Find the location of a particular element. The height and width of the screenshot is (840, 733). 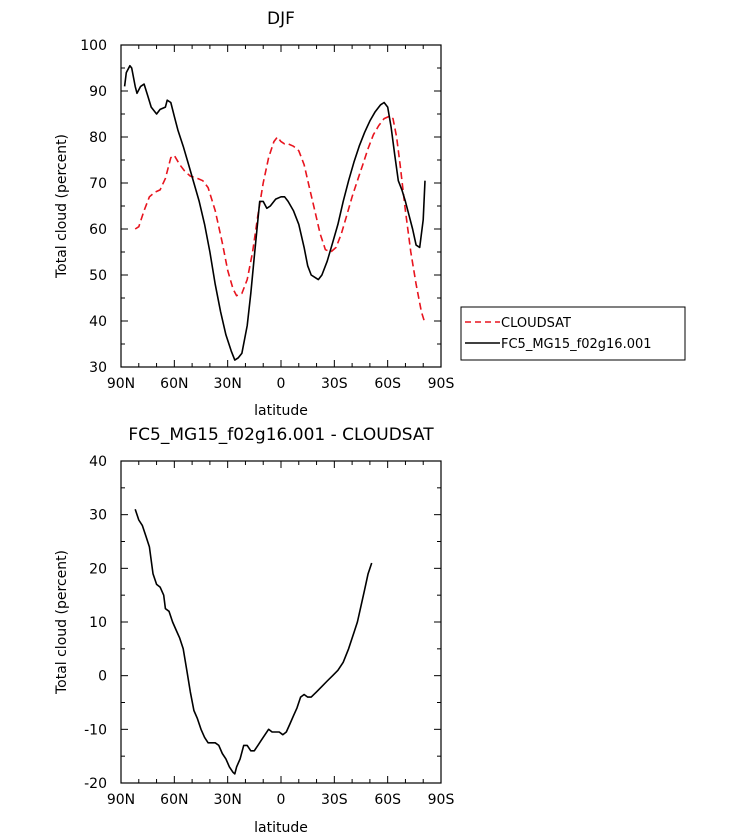

legend: CLOUDSAT FC5_MG15_f02g16.001 is located at coordinates (573, 333).